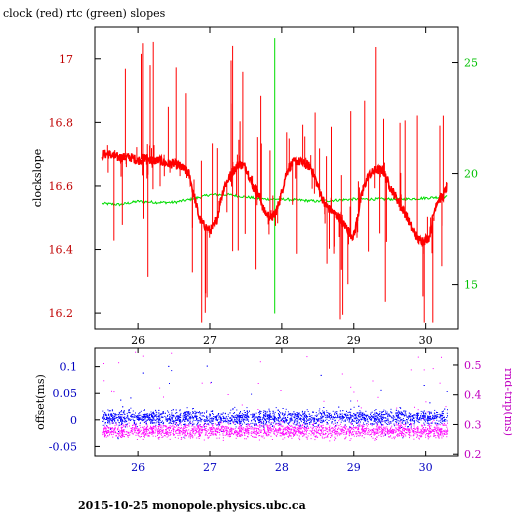 This screenshot has width=512, height=512. I want to click on lower-plot-area, so click(275, 396).